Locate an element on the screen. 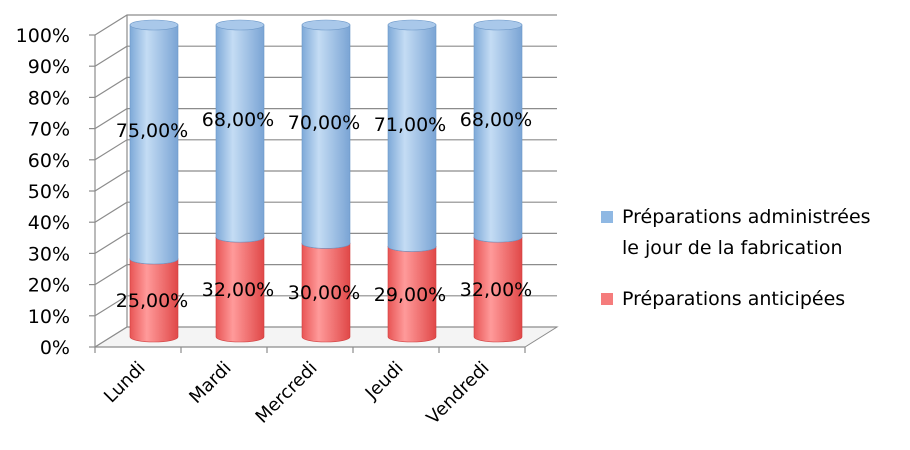 The width and height of the screenshot is (910, 450). data-label: 30,00% is located at coordinates (324, 293).